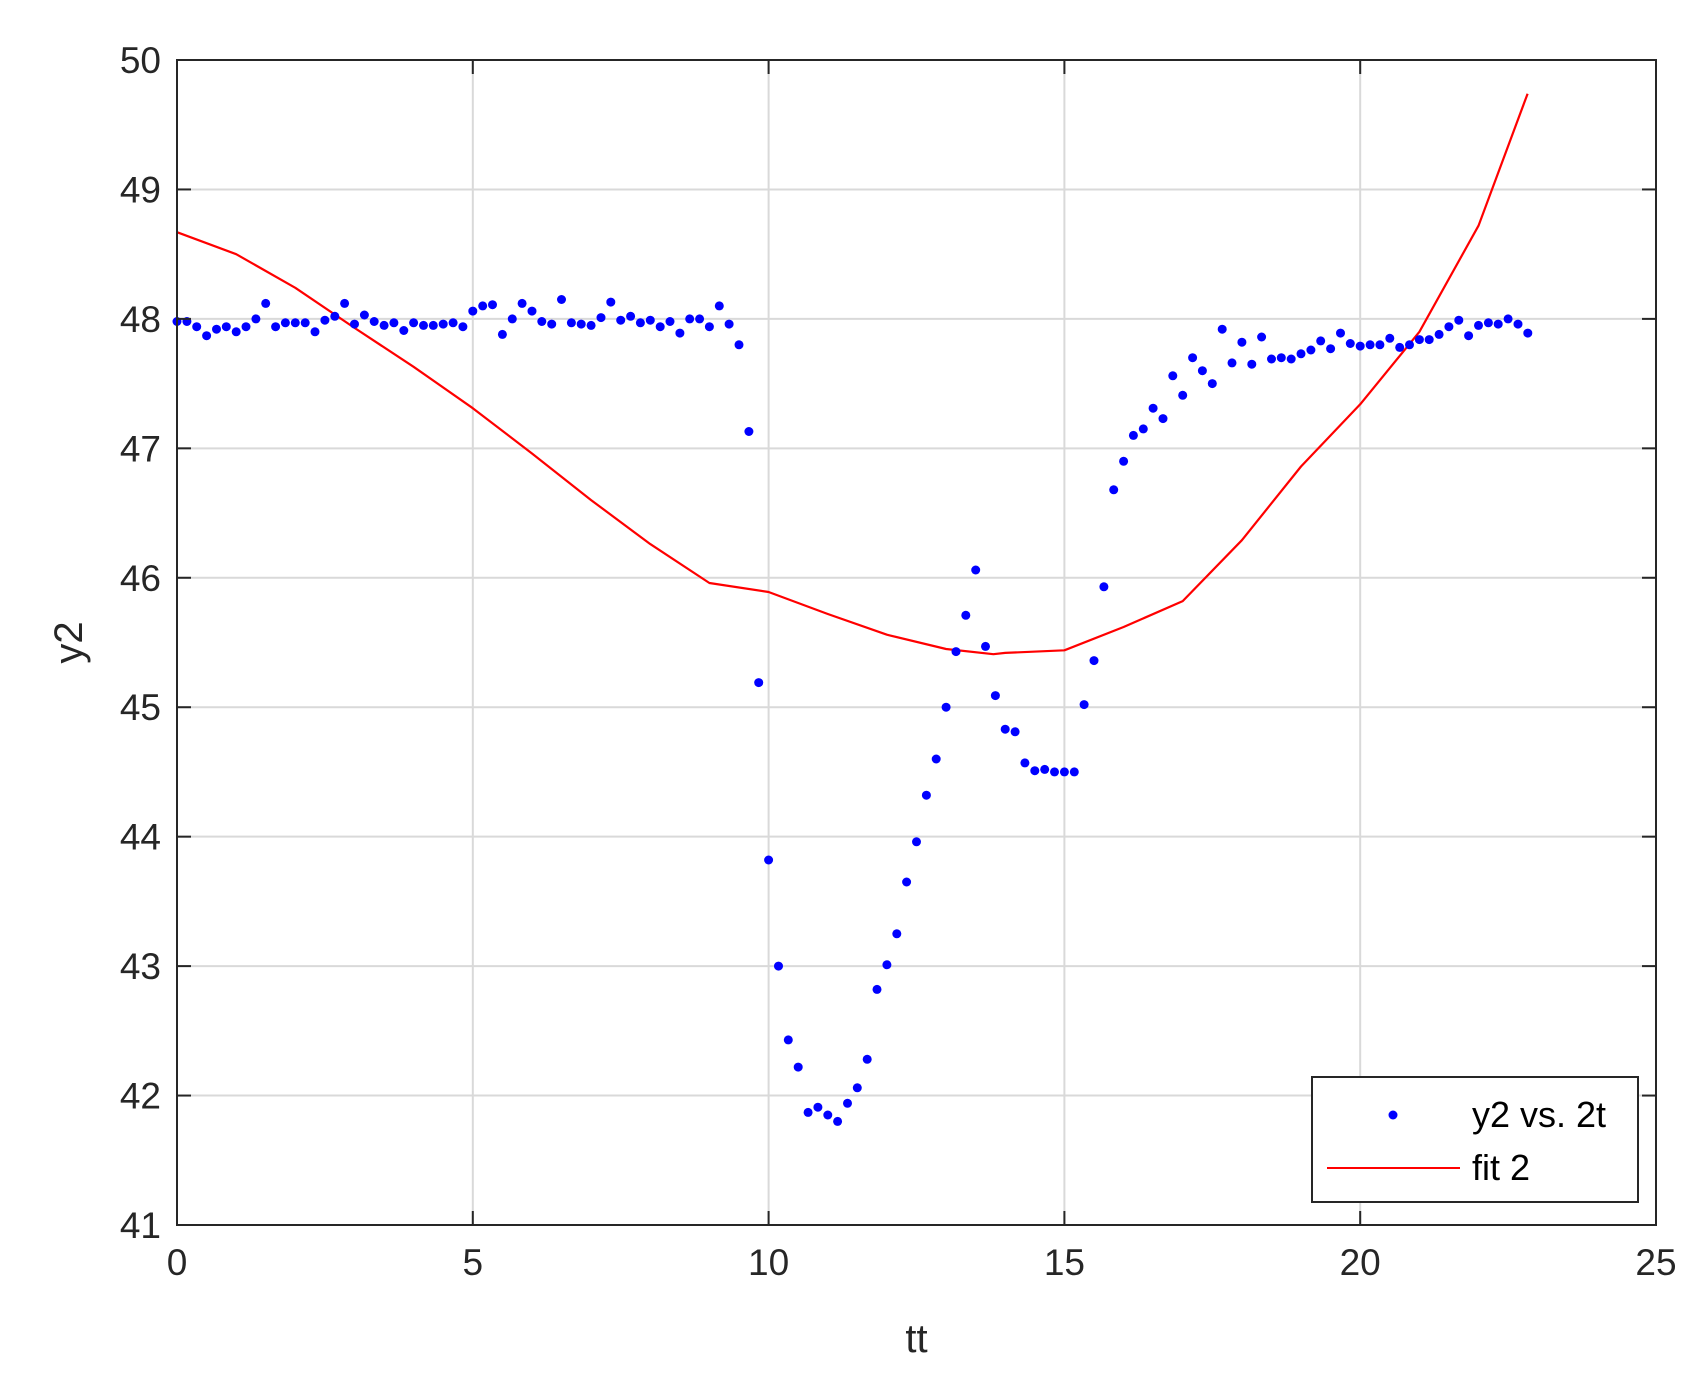 This screenshot has height=1385, width=1700. I want to click on legend-marker-scatter, so click(1393, 1115).